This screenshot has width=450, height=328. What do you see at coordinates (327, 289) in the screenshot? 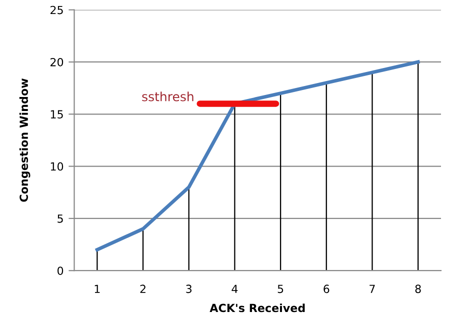
I see `x-tick-label: 6` at bounding box center [327, 289].